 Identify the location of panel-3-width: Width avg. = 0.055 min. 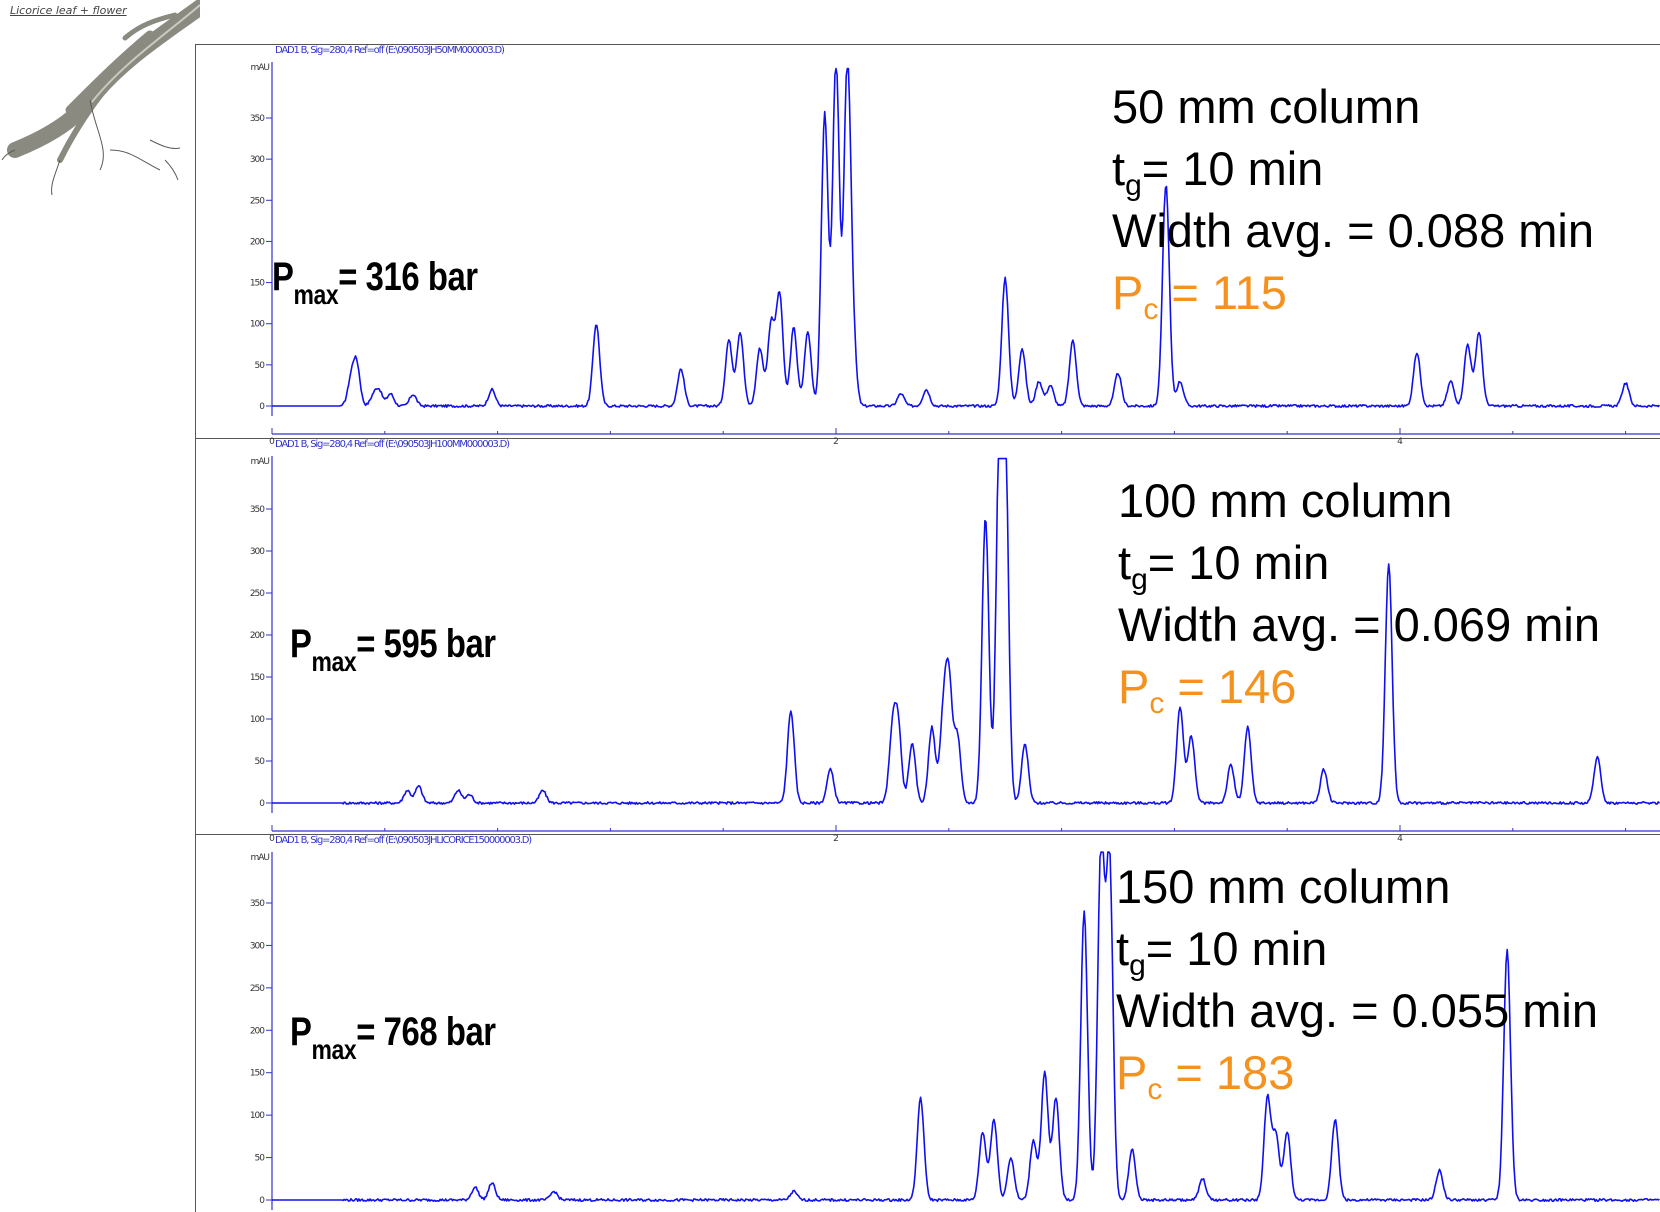
(1357, 1010).